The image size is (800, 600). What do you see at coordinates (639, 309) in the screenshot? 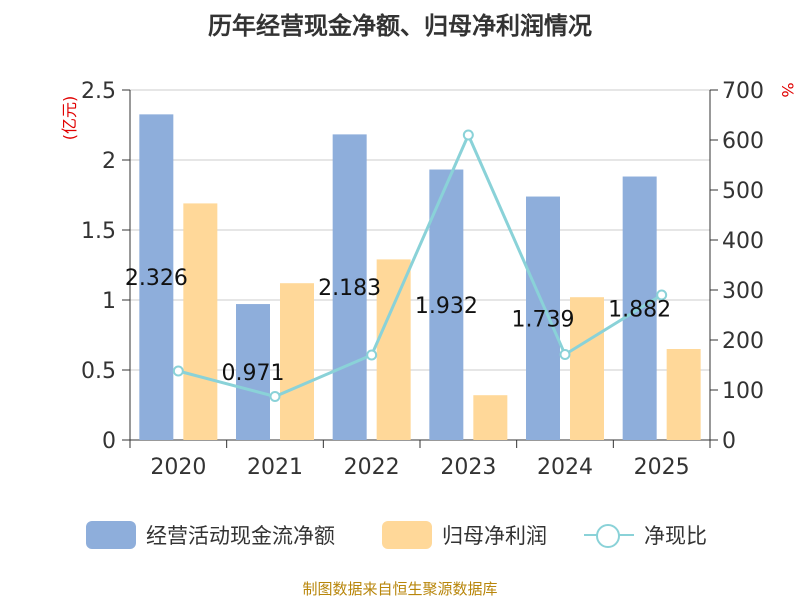
I see `data-label-cash-flow: 1.882` at bounding box center [639, 309].